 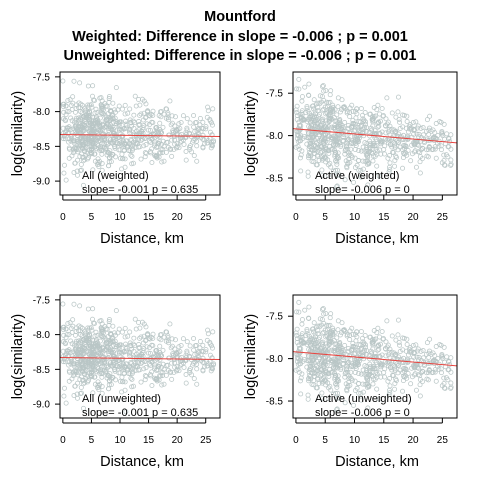 I want to click on y-axis: -7.5 -8.0 -8.5, so click(x=279, y=137).